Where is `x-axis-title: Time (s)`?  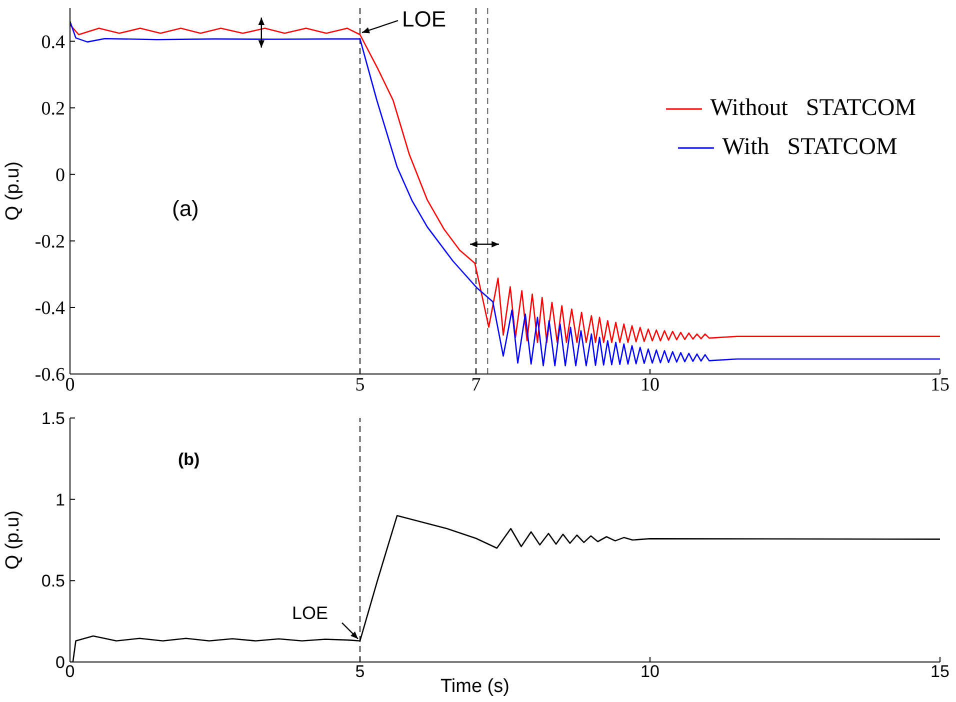 x-axis-title: Time (s) is located at coordinates (475, 686).